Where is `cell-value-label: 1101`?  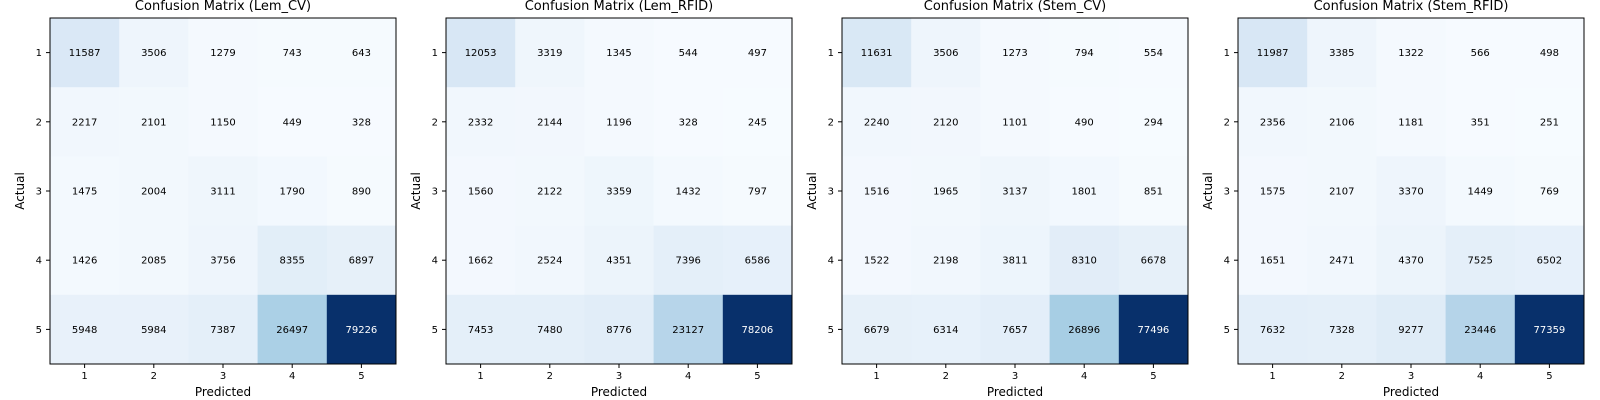 cell-value-label: 1101 is located at coordinates (1014, 122).